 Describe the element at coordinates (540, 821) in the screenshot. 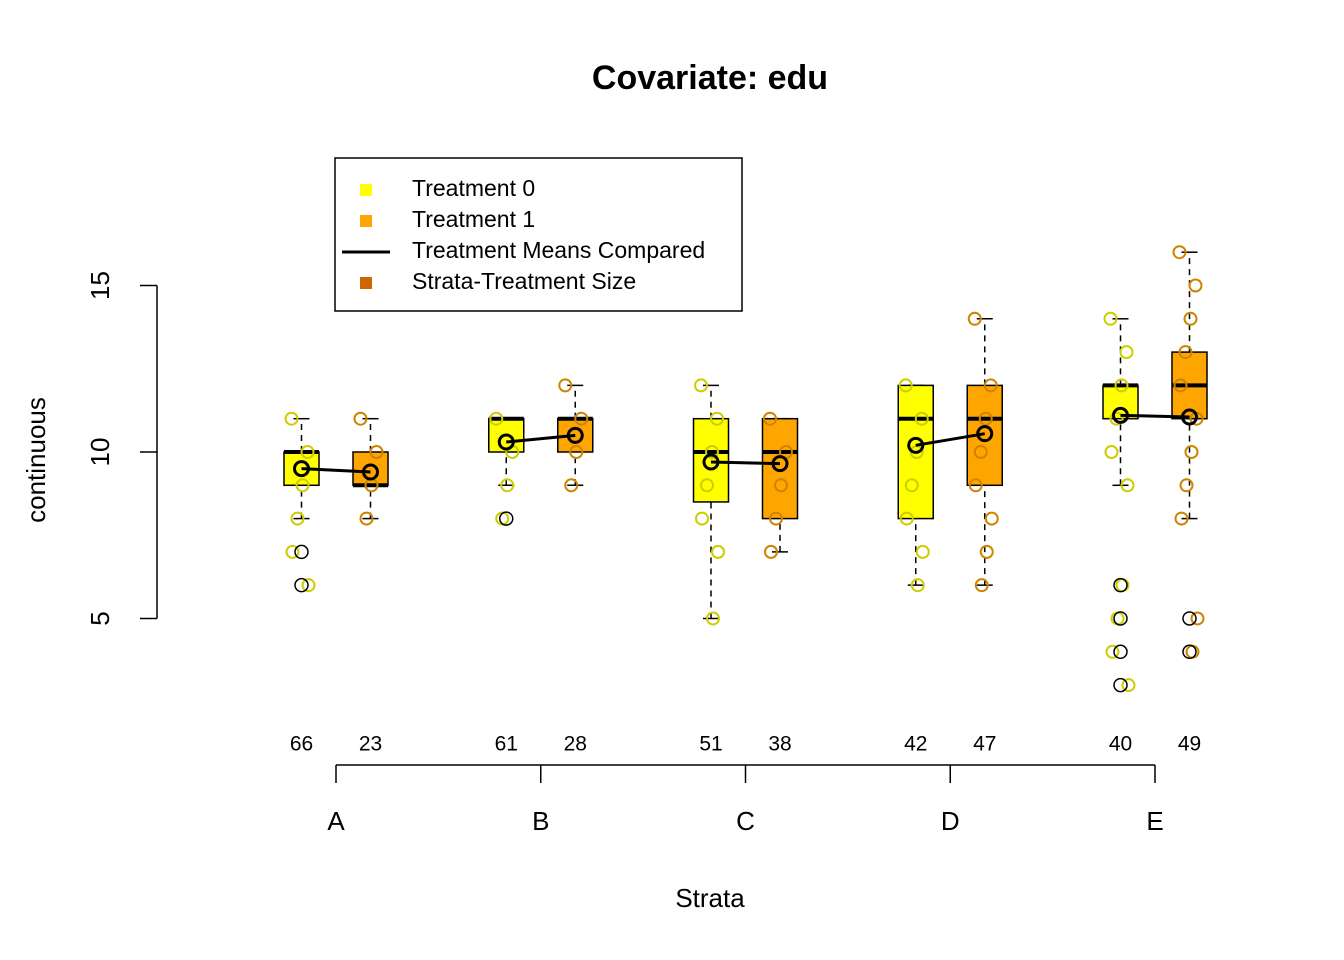

I see `x-tick-label: B` at that location.